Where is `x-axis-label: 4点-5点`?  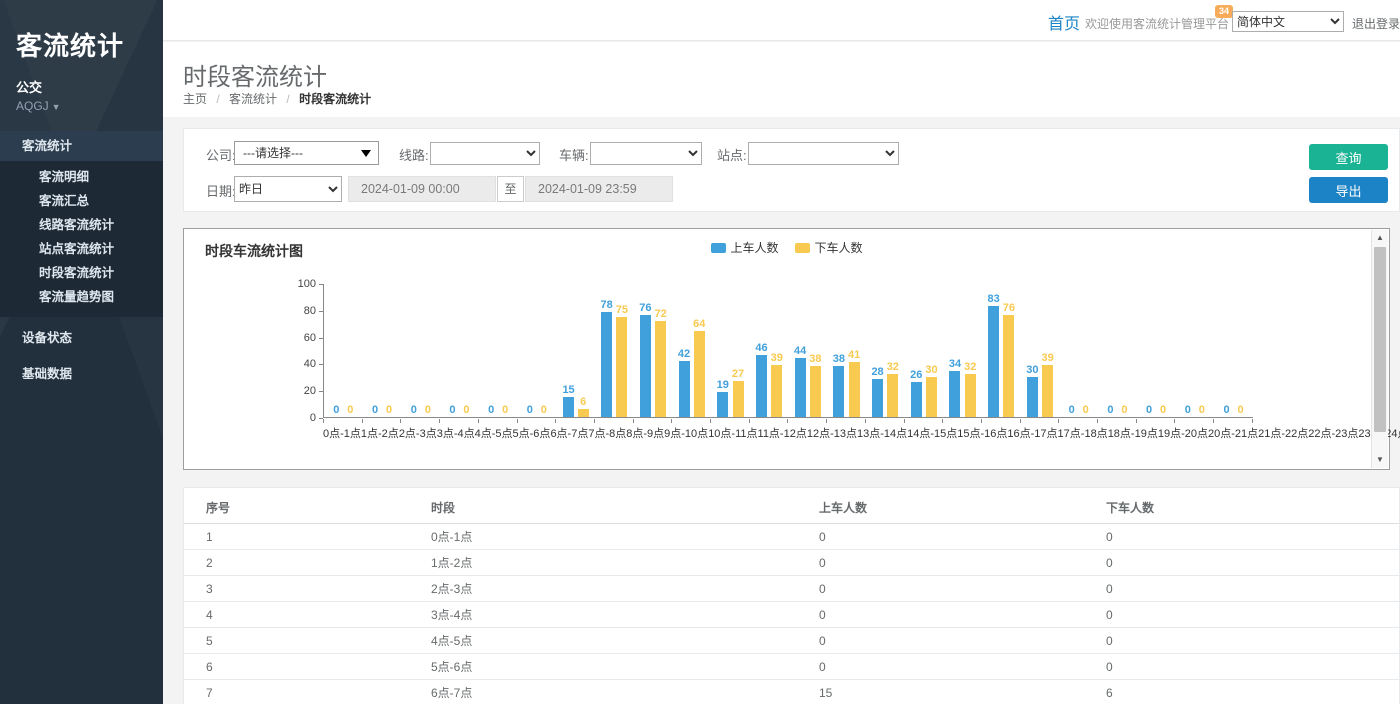 x-axis-label: 4点-5点 is located at coordinates (493, 434).